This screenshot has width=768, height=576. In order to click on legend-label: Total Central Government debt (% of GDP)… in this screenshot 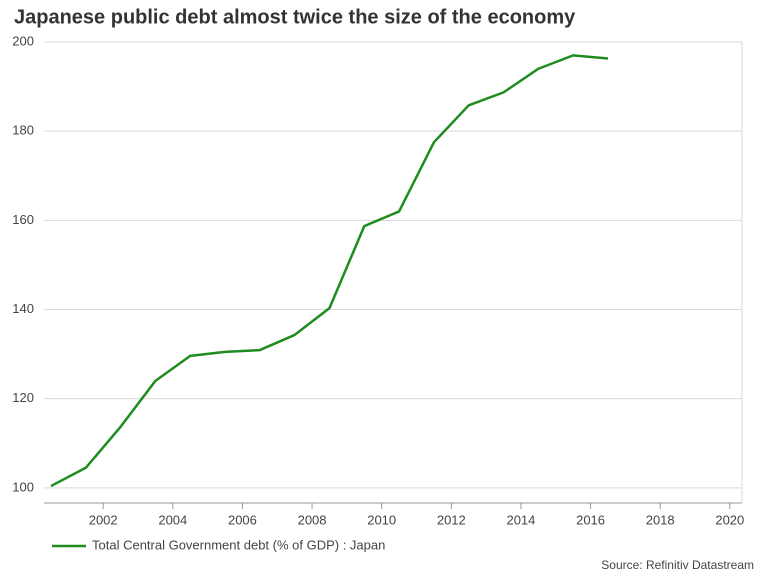, I will do `click(238, 544)`.